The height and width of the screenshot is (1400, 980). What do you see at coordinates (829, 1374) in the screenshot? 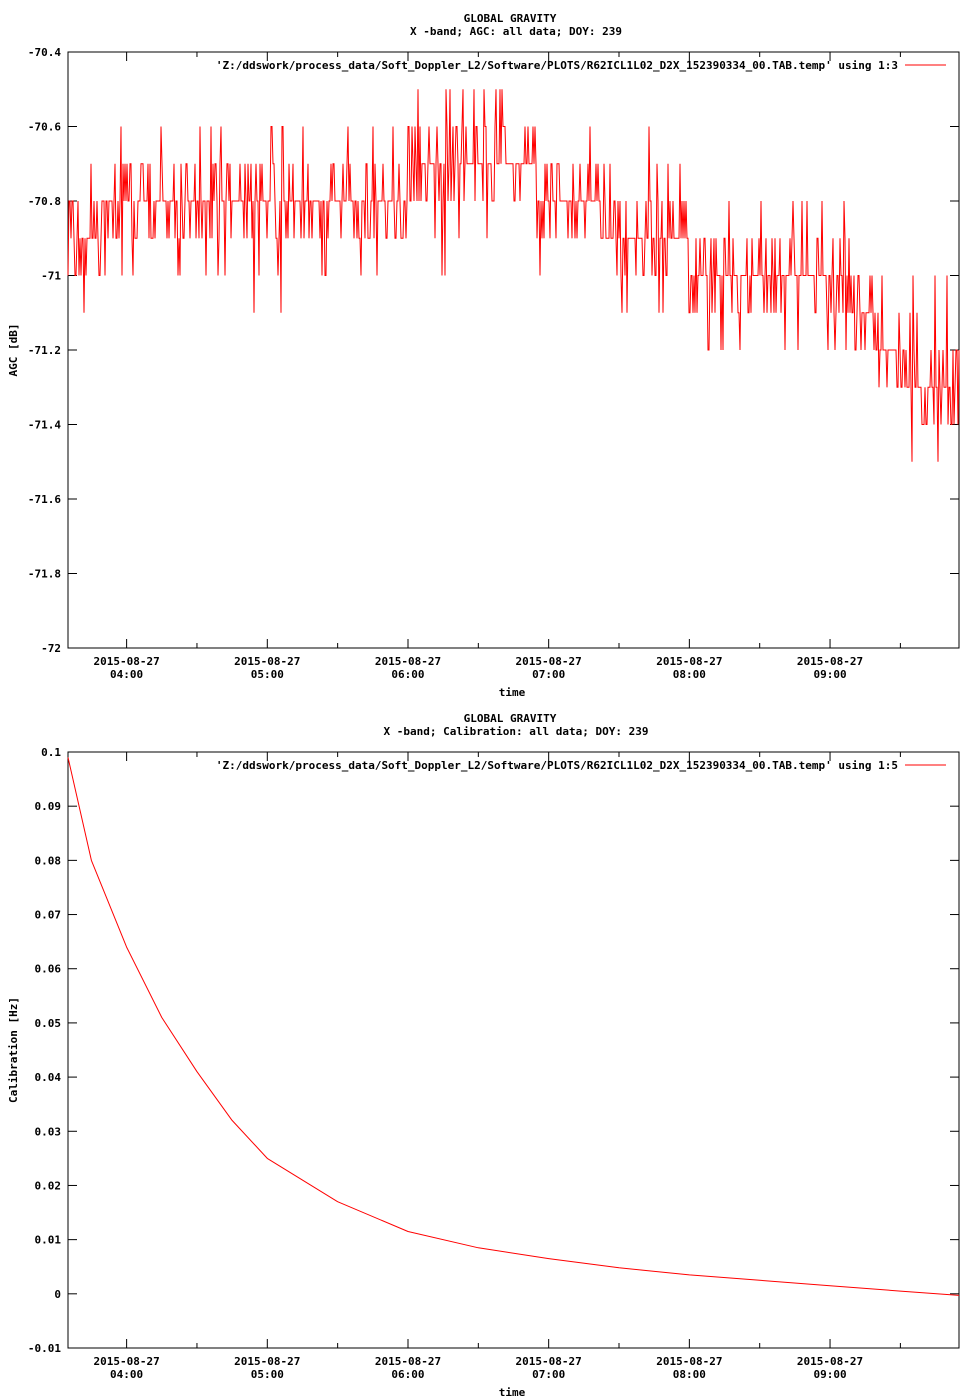
I see `calibration-x-tick-time: 09:00` at bounding box center [829, 1374].